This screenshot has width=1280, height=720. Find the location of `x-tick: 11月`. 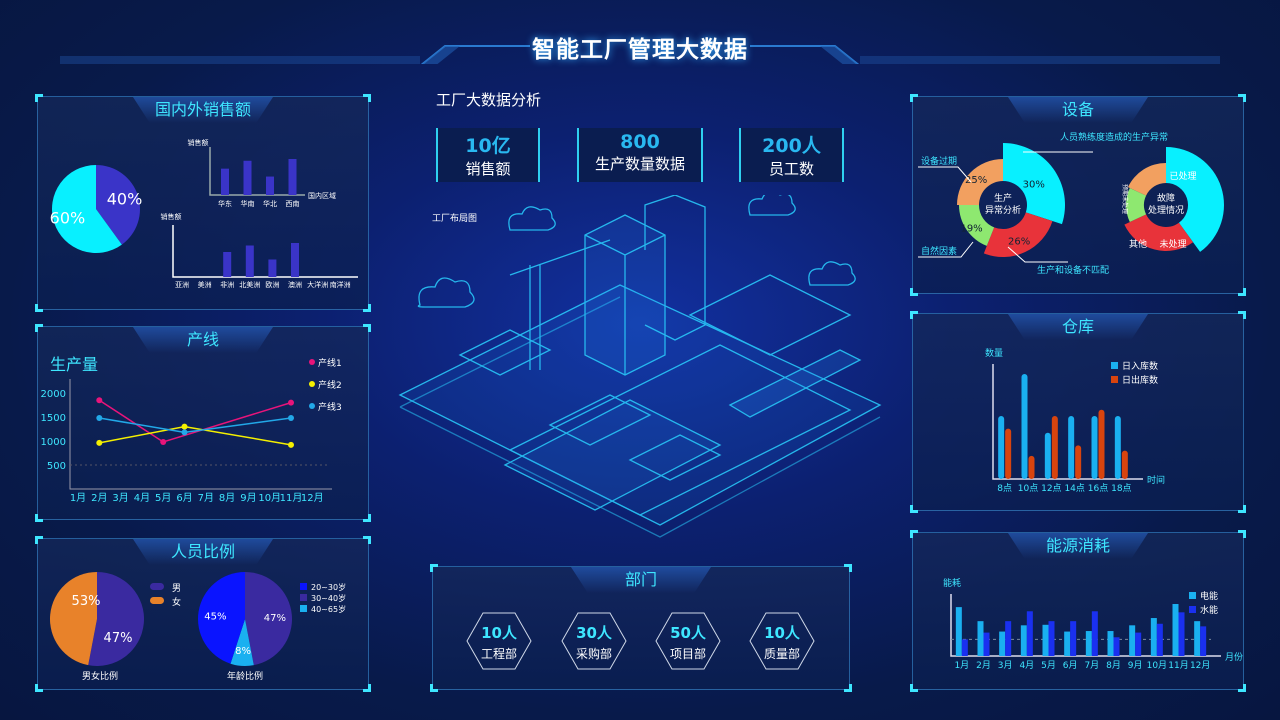

x-tick: 11月 is located at coordinates (291, 498).